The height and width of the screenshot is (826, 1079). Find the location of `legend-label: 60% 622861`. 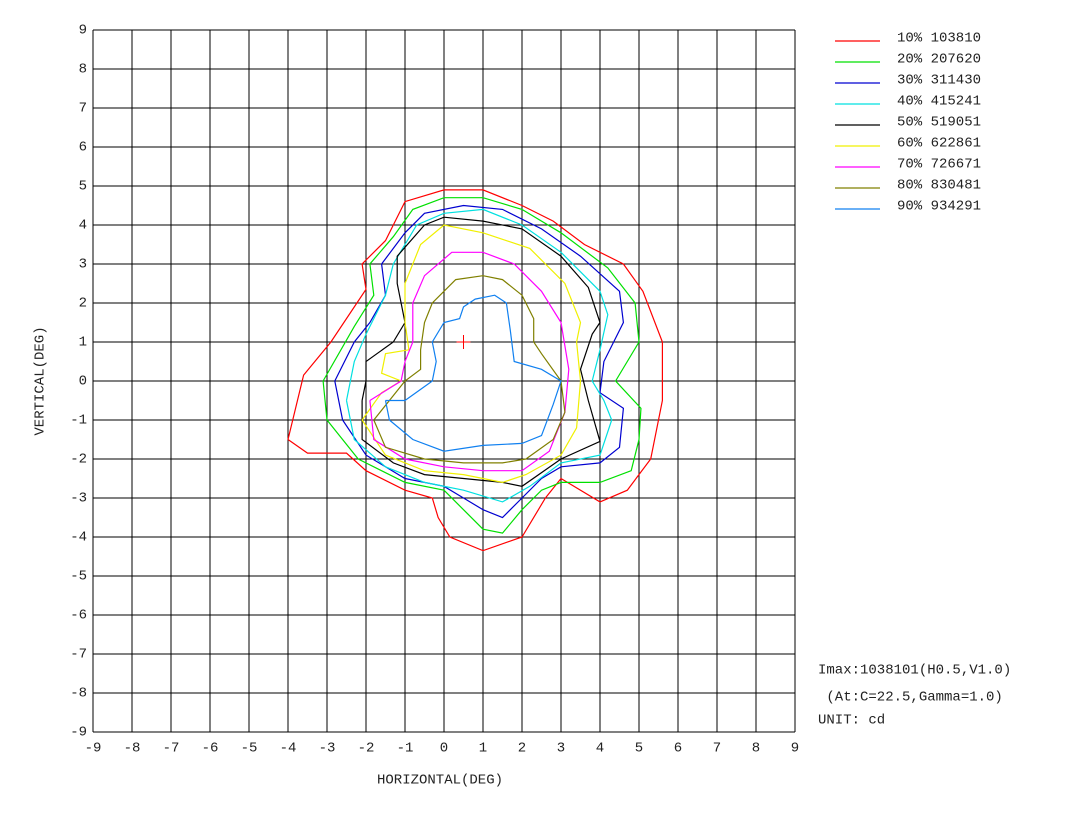

legend-label: 60% 622861 is located at coordinates (939, 144).